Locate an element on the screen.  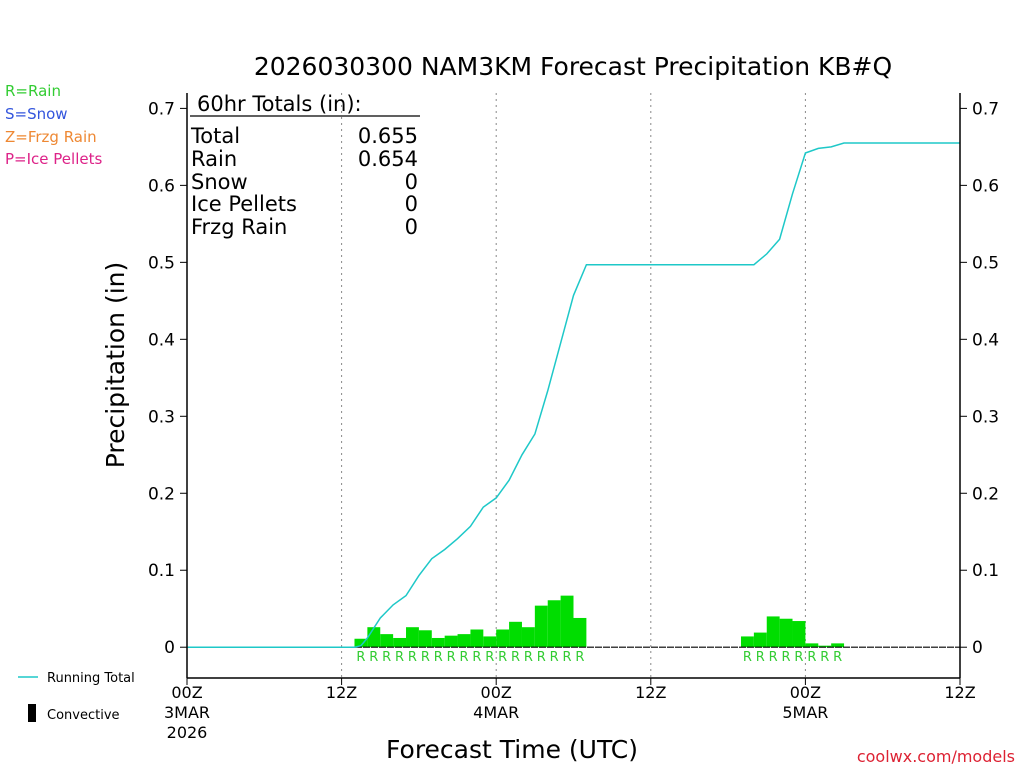
precip-bar-h15 is located at coordinates (374, 637).